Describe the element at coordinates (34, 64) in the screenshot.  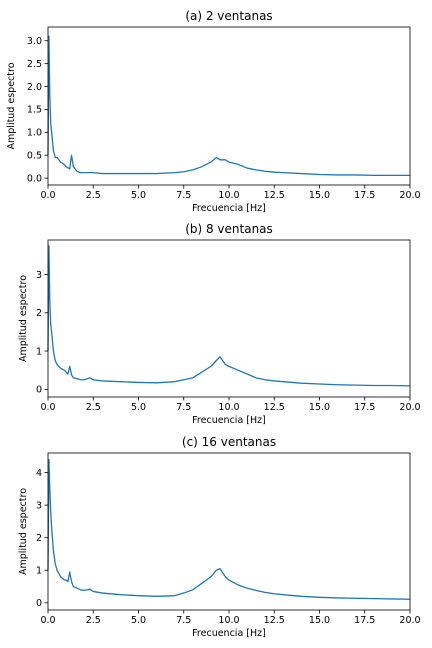
I see `y-tick-label: 2.5` at that location.